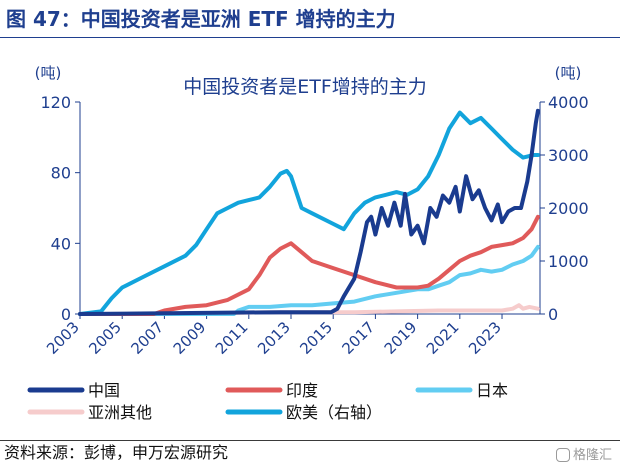 The width and height of the screenshot is (620, 467). What do you see at coordinates (310, 440) in the screenshot?
I see `source-divider` at bounding box center [310, 440].